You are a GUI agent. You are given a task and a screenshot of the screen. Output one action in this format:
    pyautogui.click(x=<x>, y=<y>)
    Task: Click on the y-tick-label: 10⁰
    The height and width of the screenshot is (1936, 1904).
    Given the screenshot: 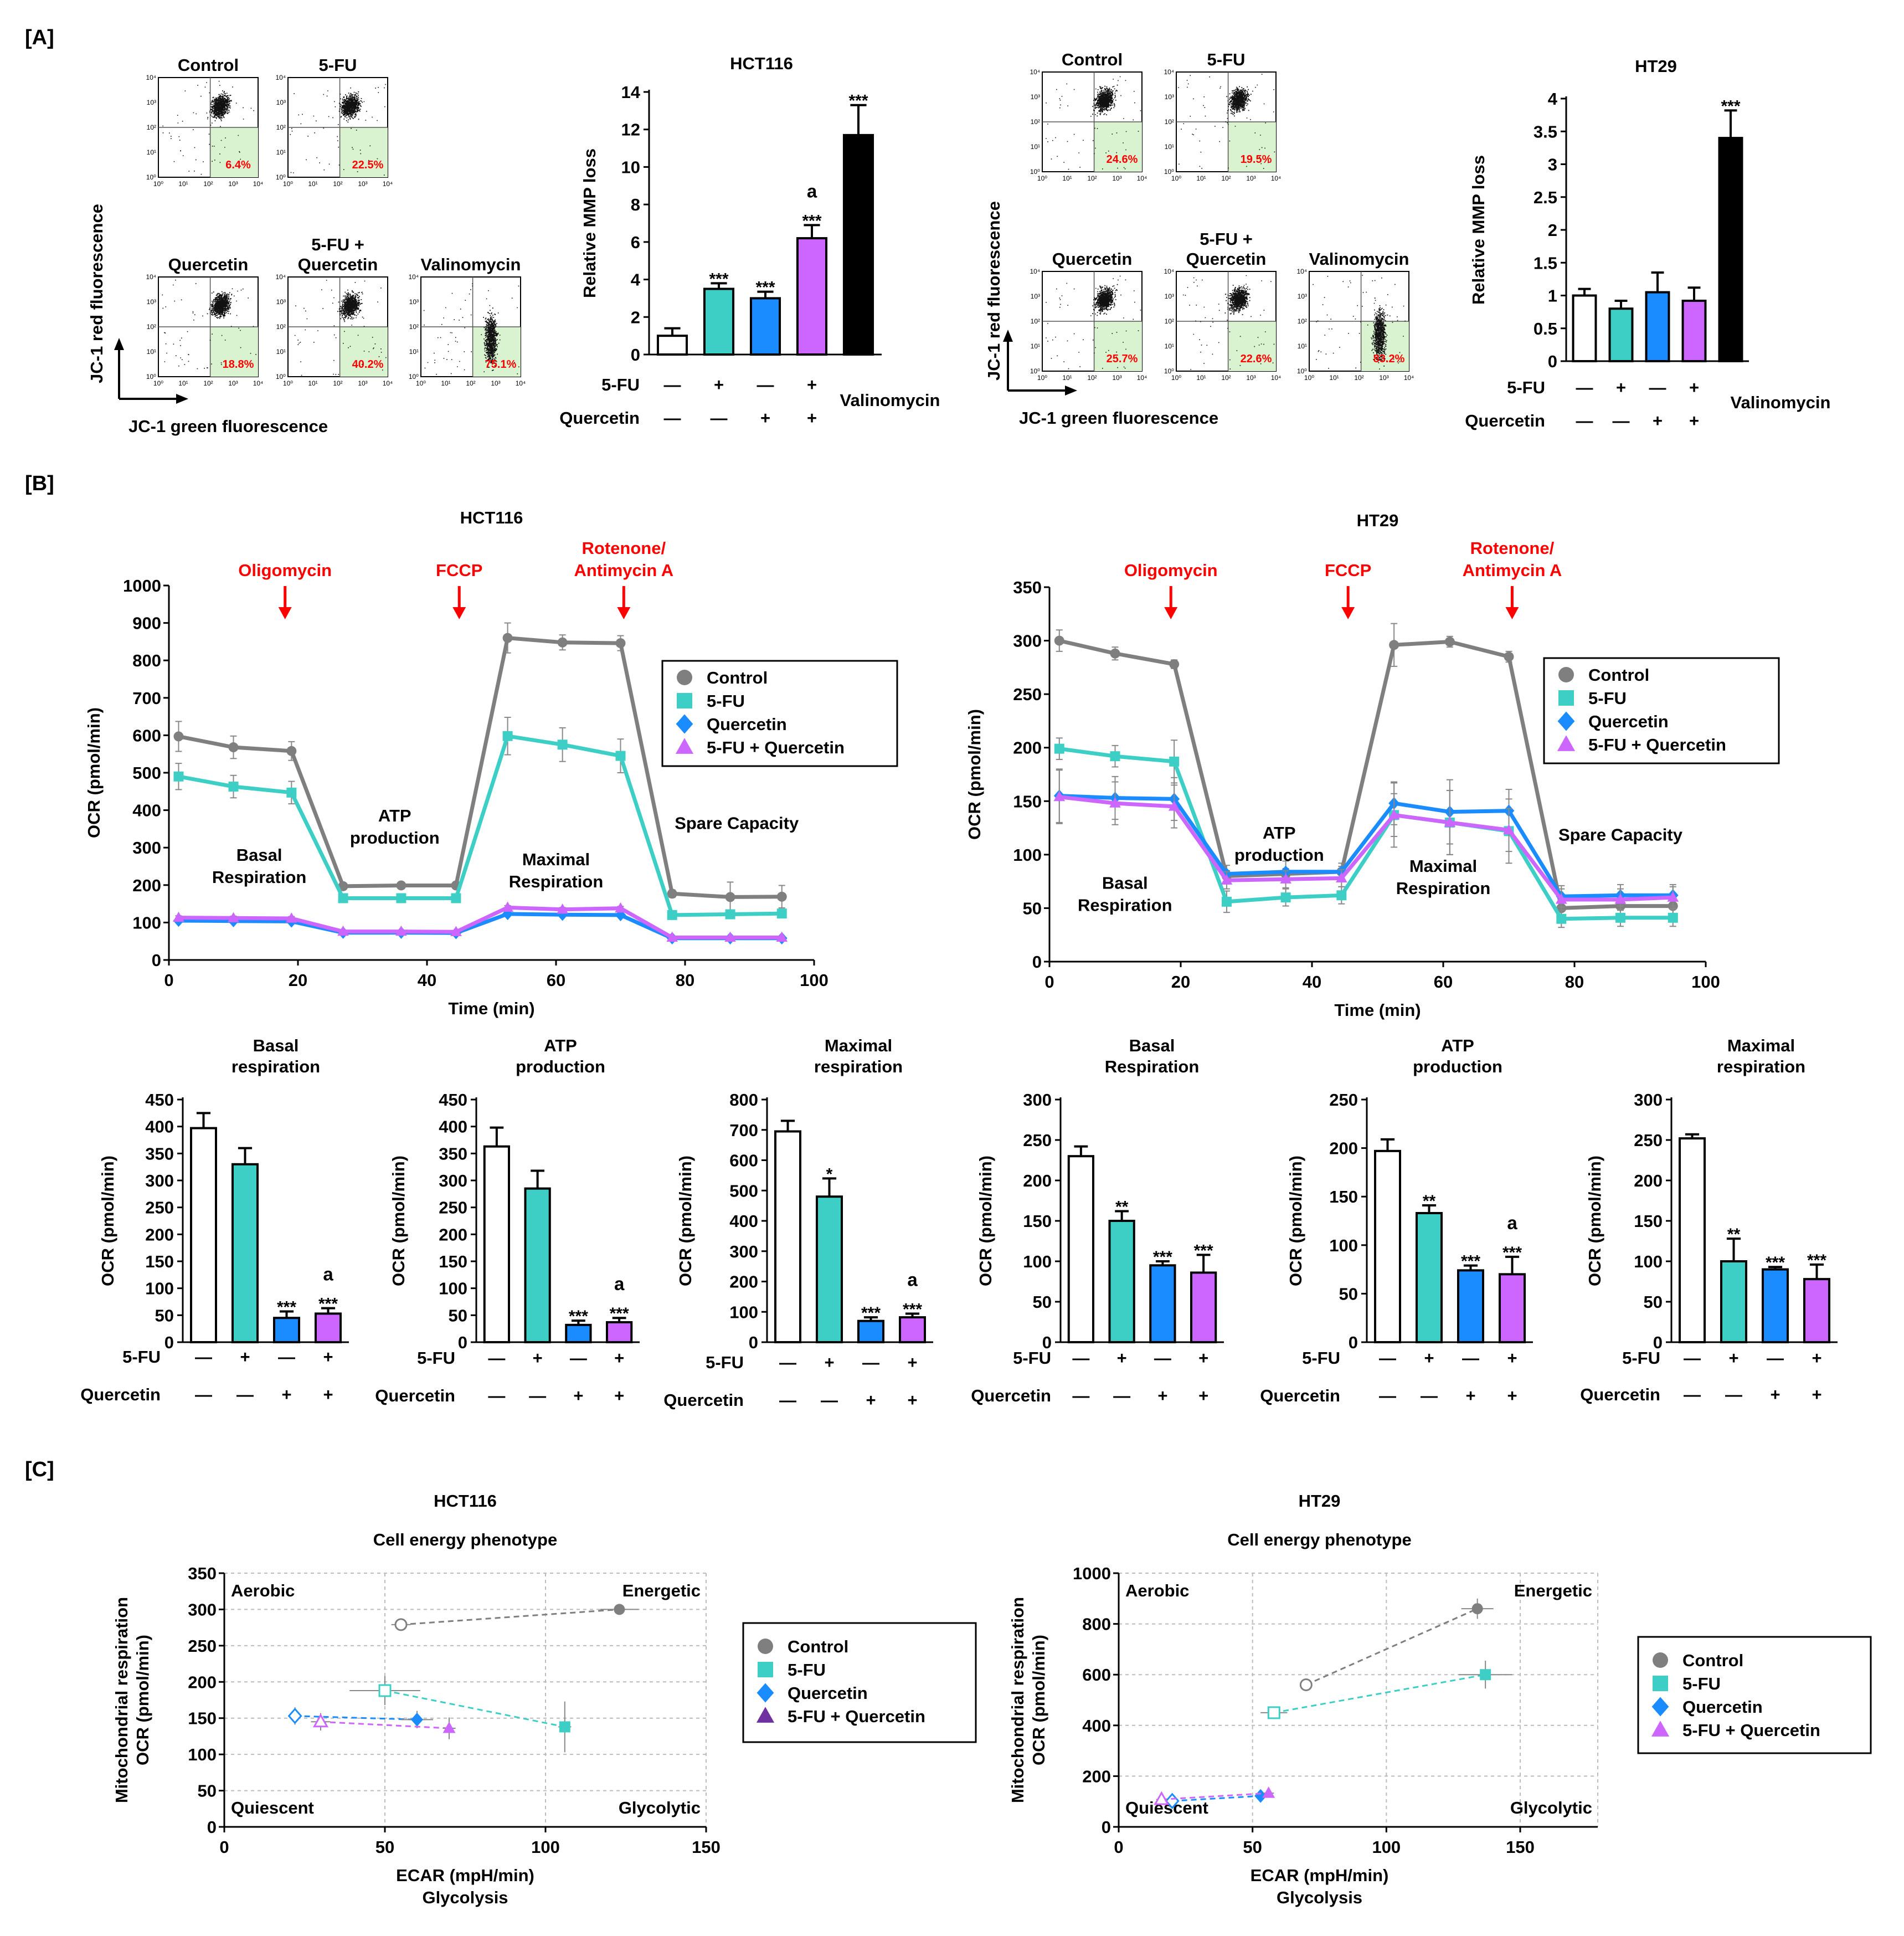 What is the action you would take?
    pyautogui.click(x=151, y=177)
    